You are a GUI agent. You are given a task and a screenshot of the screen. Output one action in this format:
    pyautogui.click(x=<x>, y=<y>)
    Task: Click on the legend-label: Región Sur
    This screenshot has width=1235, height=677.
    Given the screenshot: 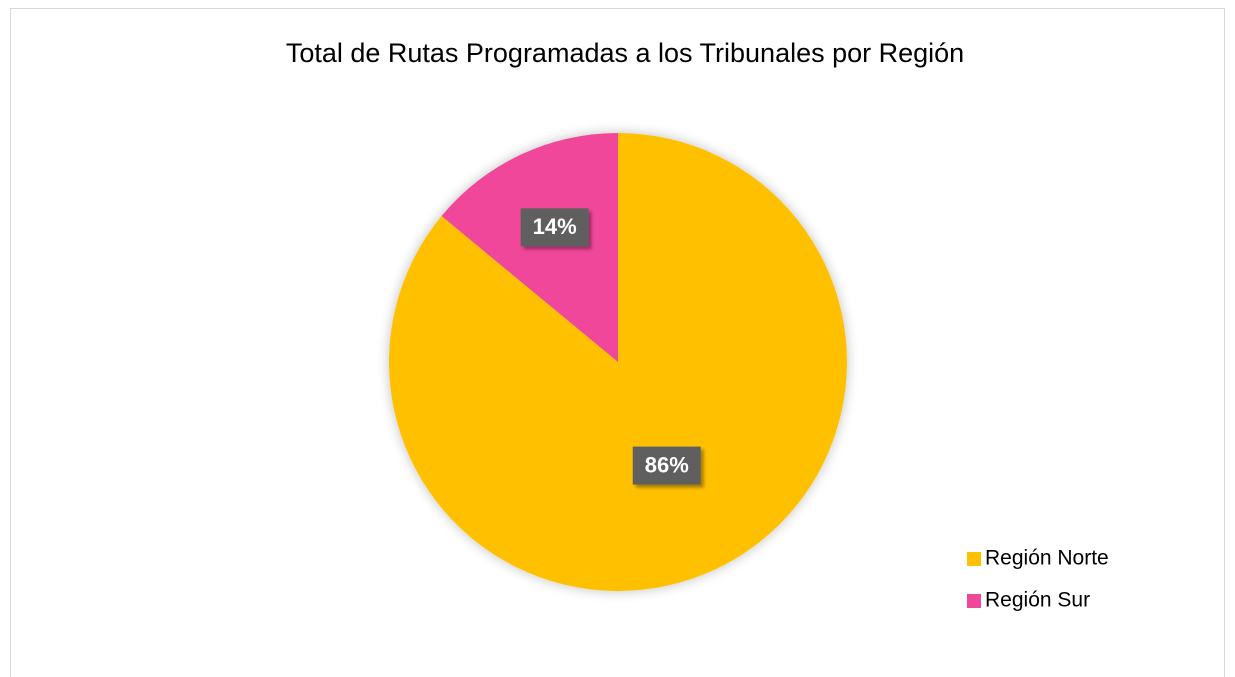 What is the action you would take?
    pyautogui.click(x=1037, y=600)
    